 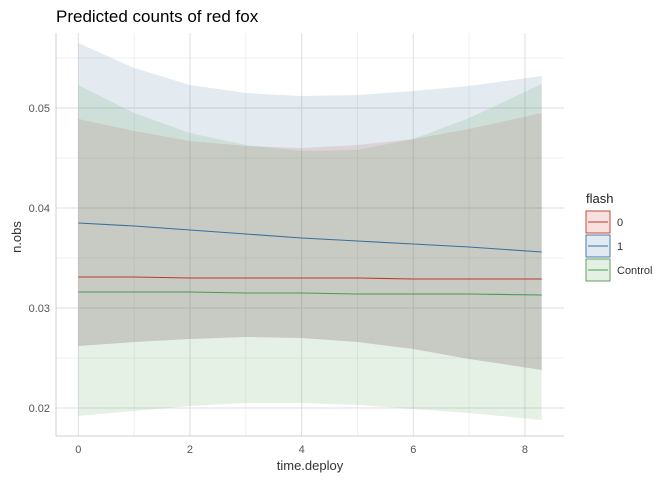 What do you see at coordinates (310, 293) in the screenshot?
I see `line-series-Control` at bounding box center [310, 293].